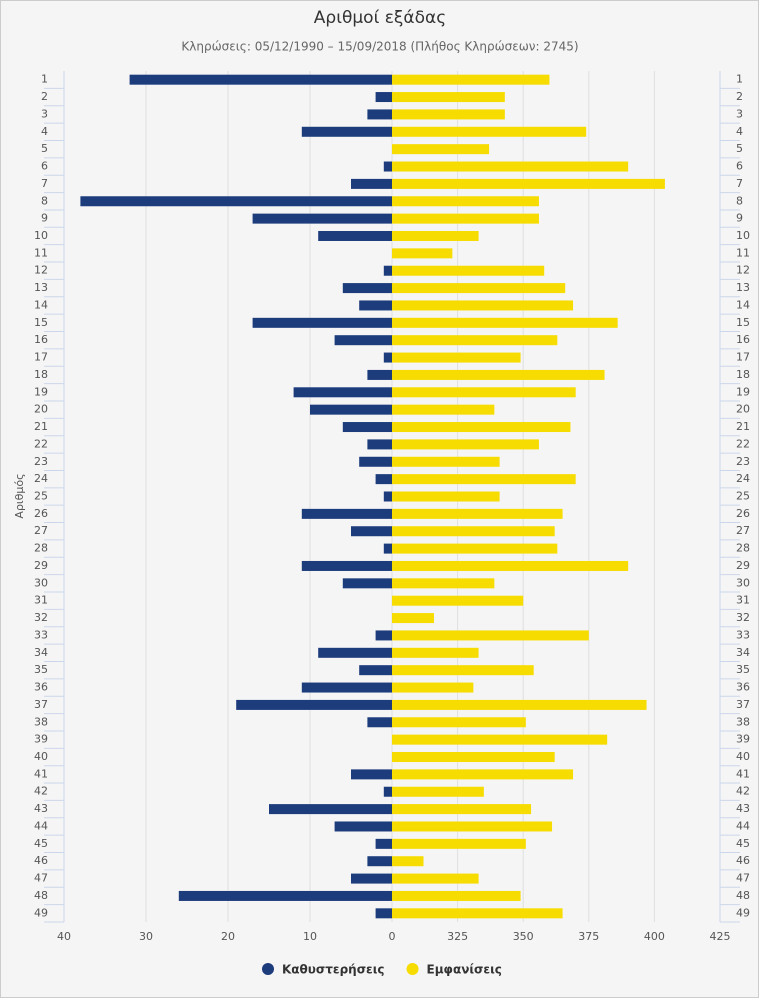  What do you see at coordinates (743, 704) in the screenshot?
I see `y-tick-label: 37` at bounding box center [743, 704].